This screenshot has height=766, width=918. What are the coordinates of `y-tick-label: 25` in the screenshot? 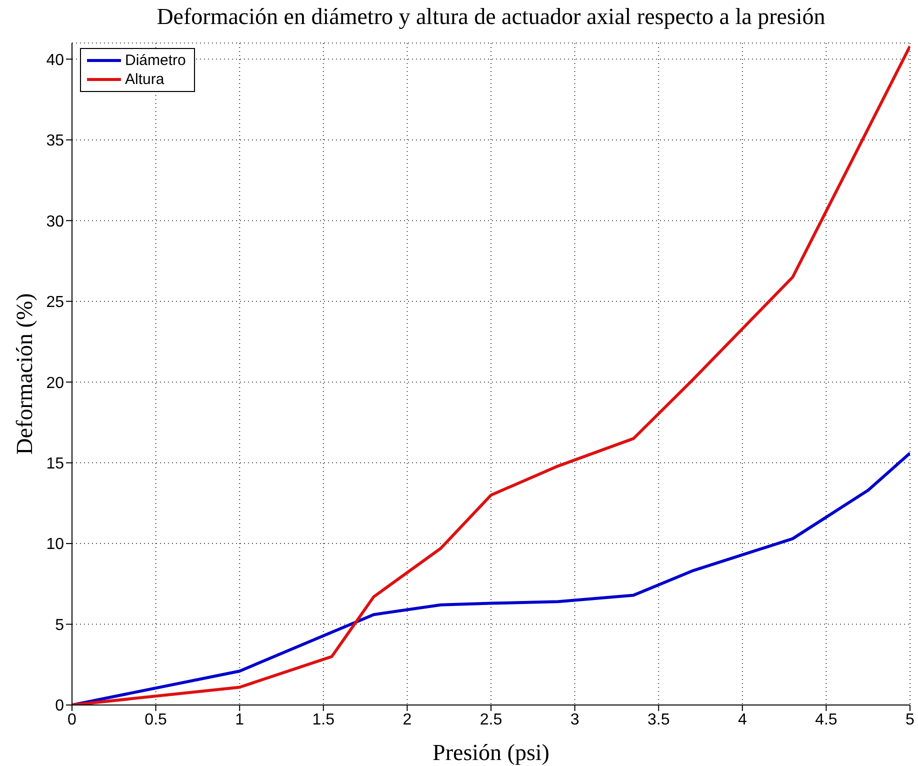 It's located at (55, 303).